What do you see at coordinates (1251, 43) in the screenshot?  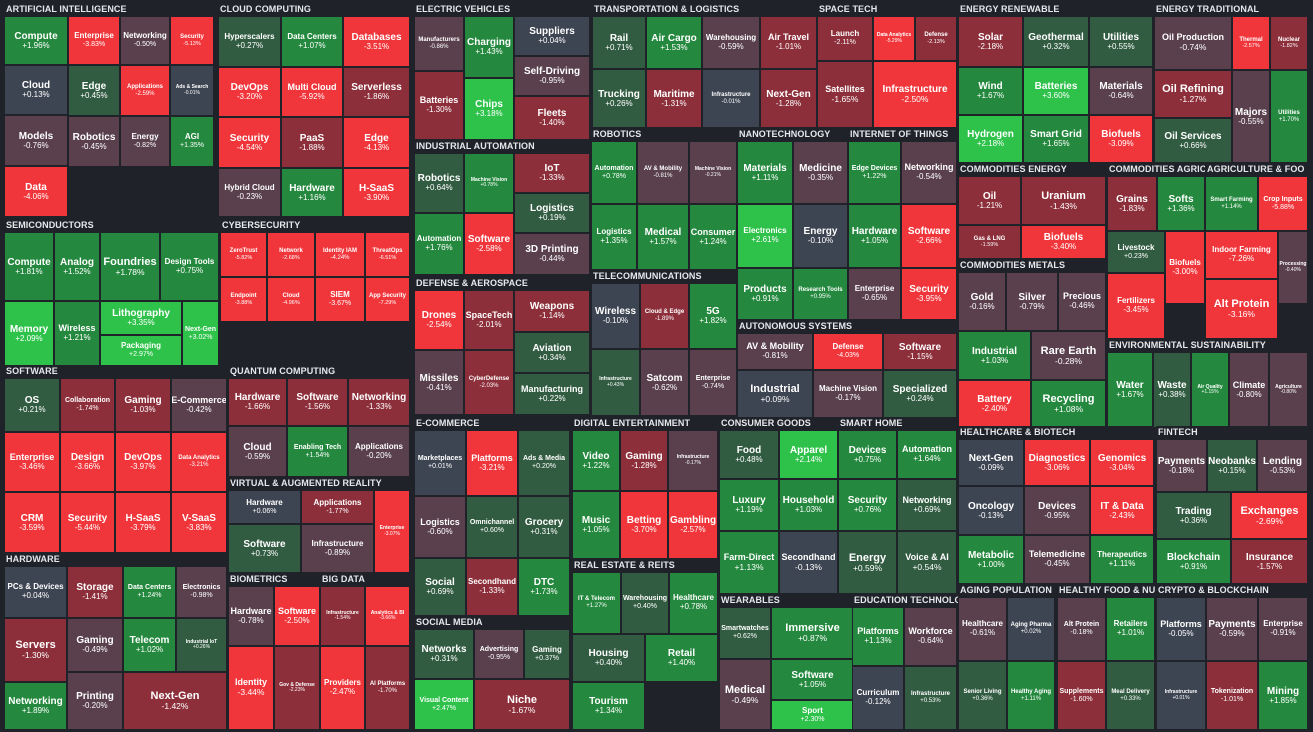 I see `tile-thermal: Thermal -2.57%` at bounding box center [1251, 43].